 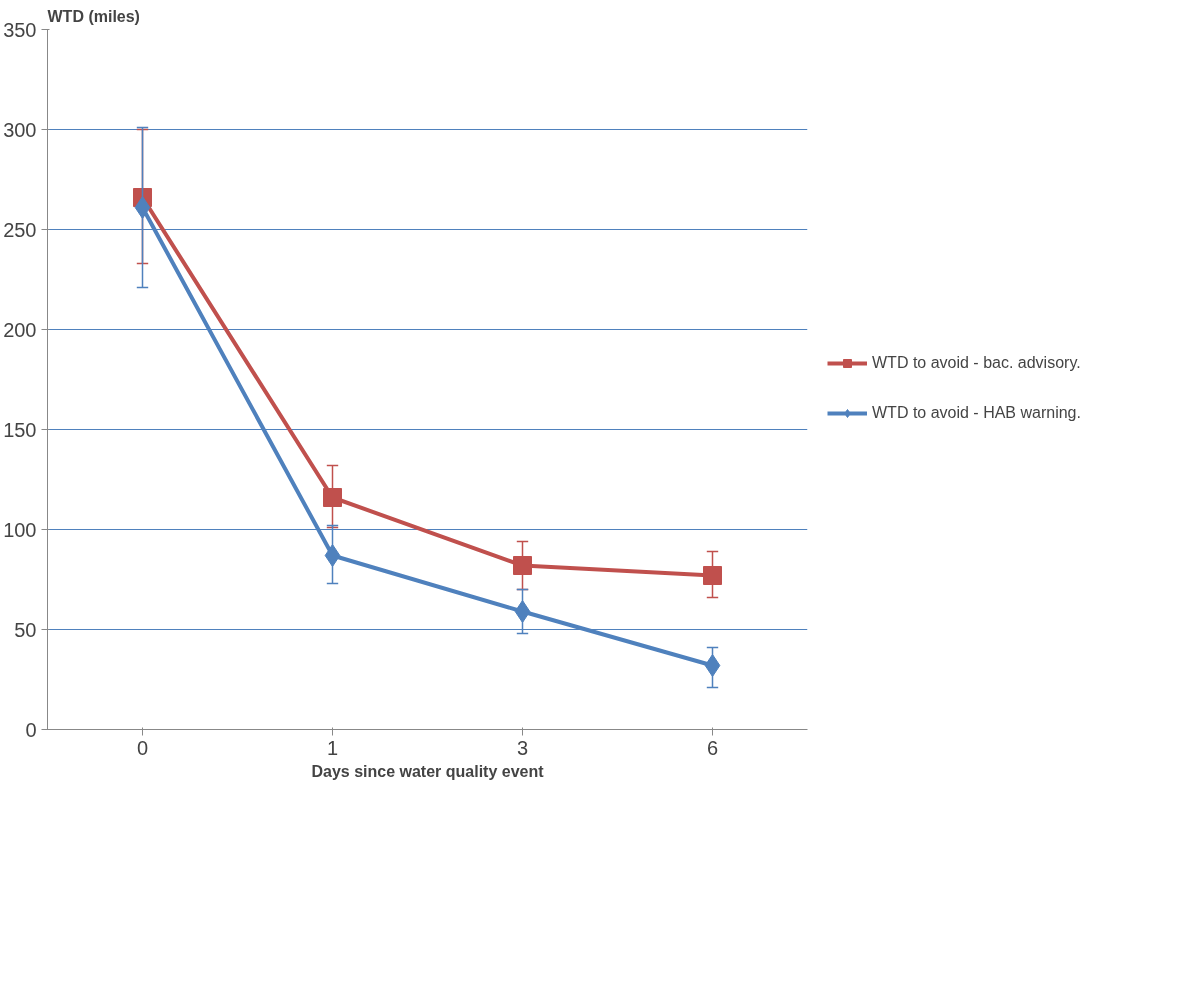 I want to click on y-tick-label: 100, so click(x=20, y=529).